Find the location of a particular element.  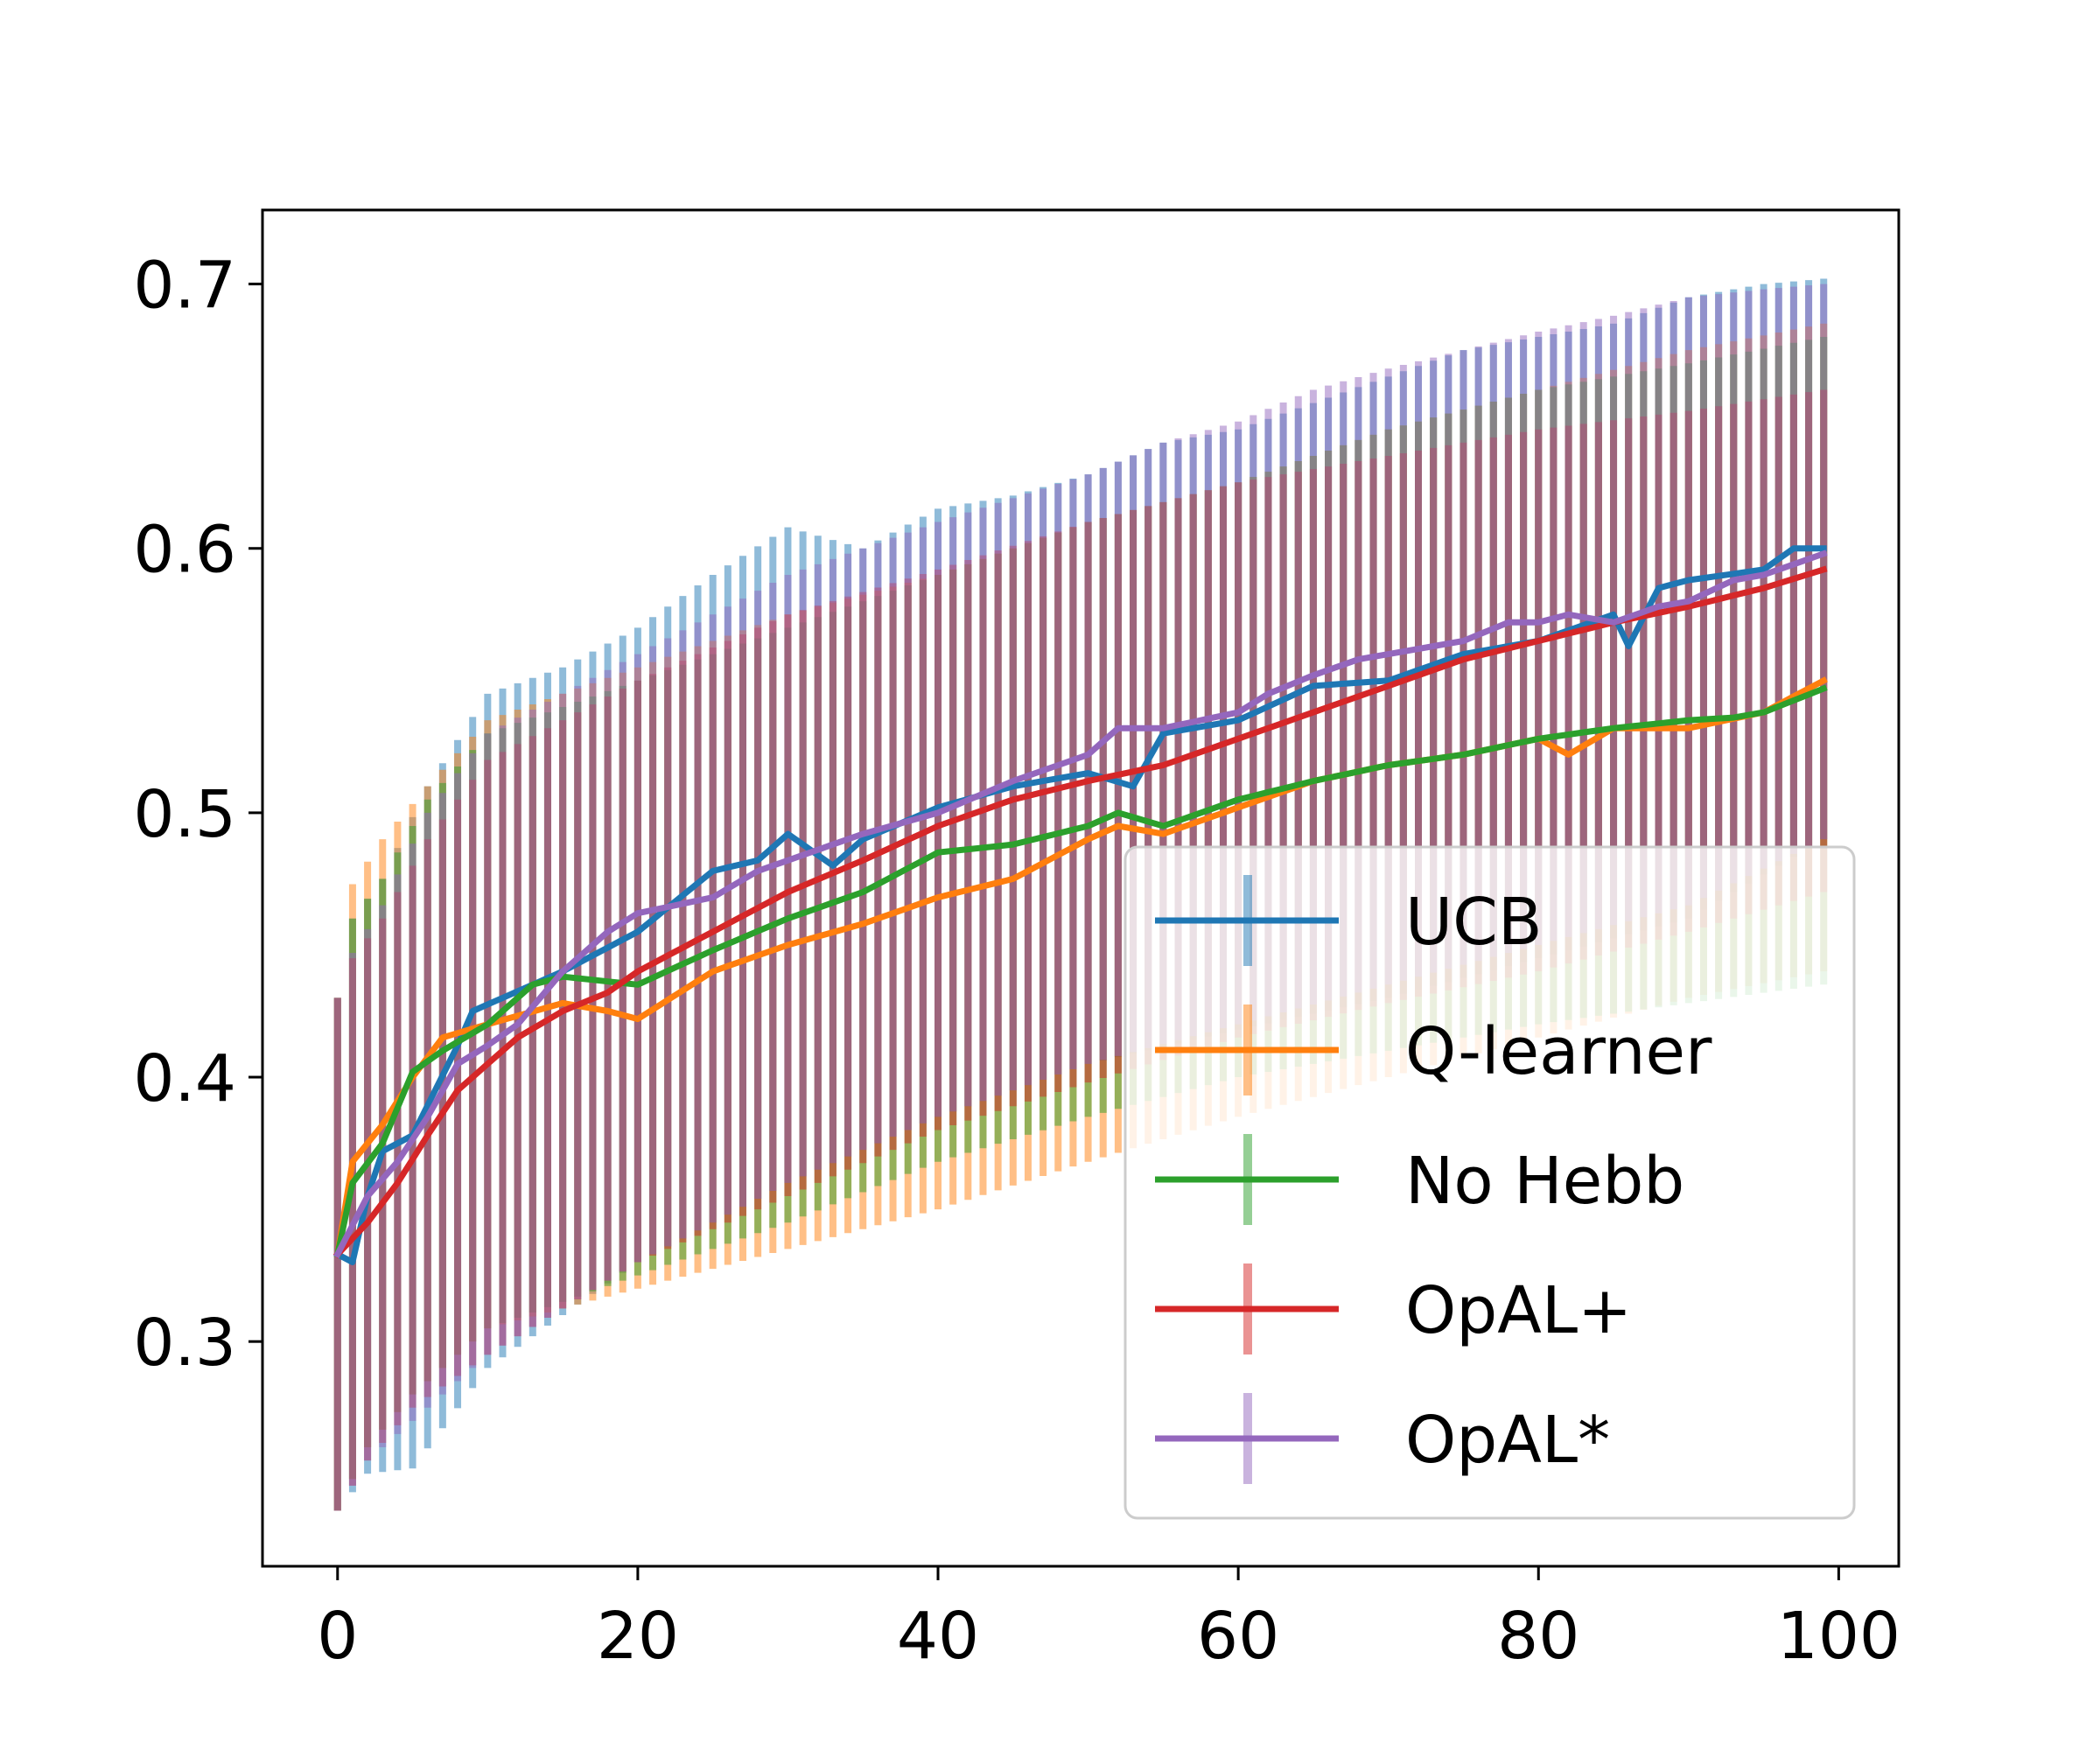

legend: UCB Q-learner No Hebb OpAL+ OpAL* is located at coordinates (1490, 1182).